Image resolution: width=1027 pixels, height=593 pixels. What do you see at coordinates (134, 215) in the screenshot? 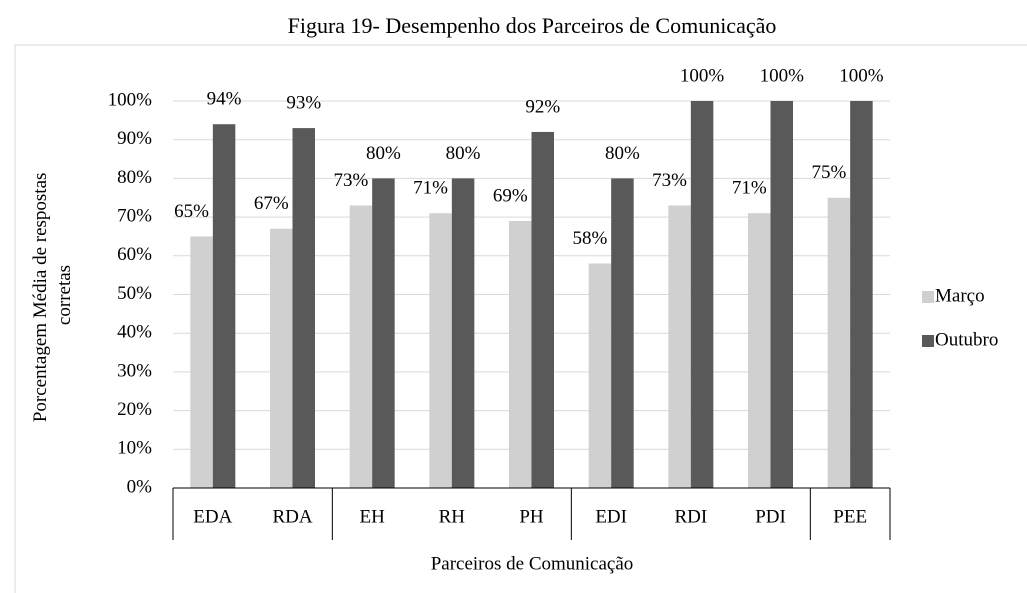
I see `y-tick-label: 70%` at bounding box center [134, 215].